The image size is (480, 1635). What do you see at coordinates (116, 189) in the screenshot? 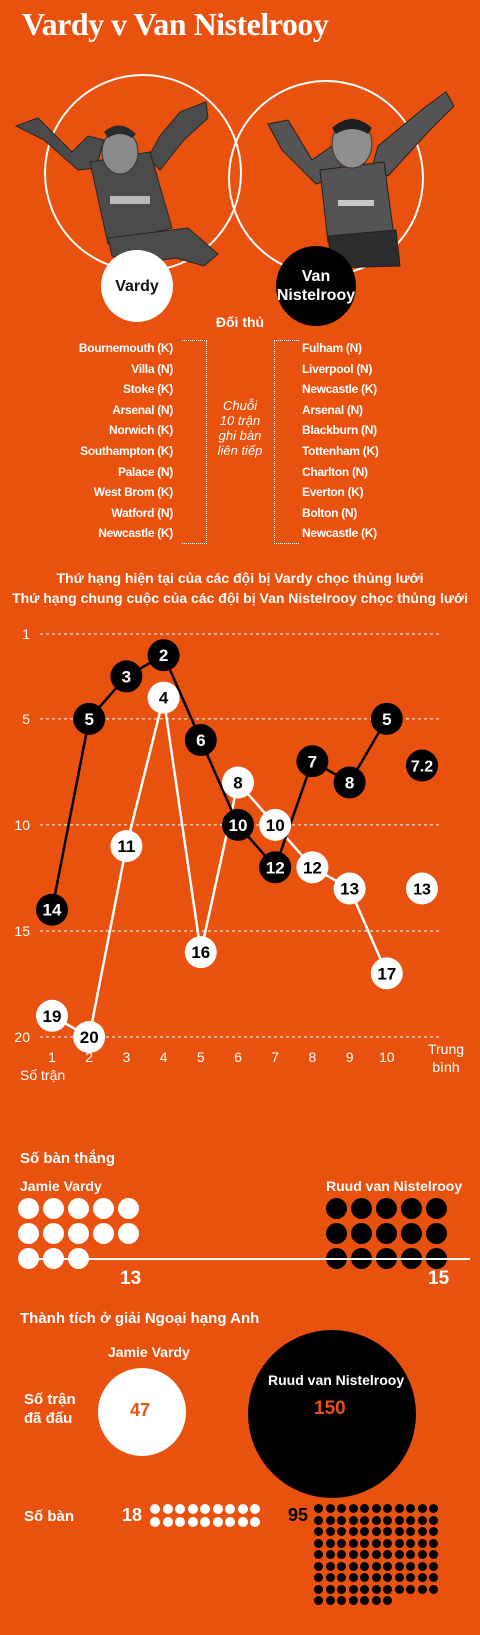
I see `vardy-photo` at bounding box center [116, 189].